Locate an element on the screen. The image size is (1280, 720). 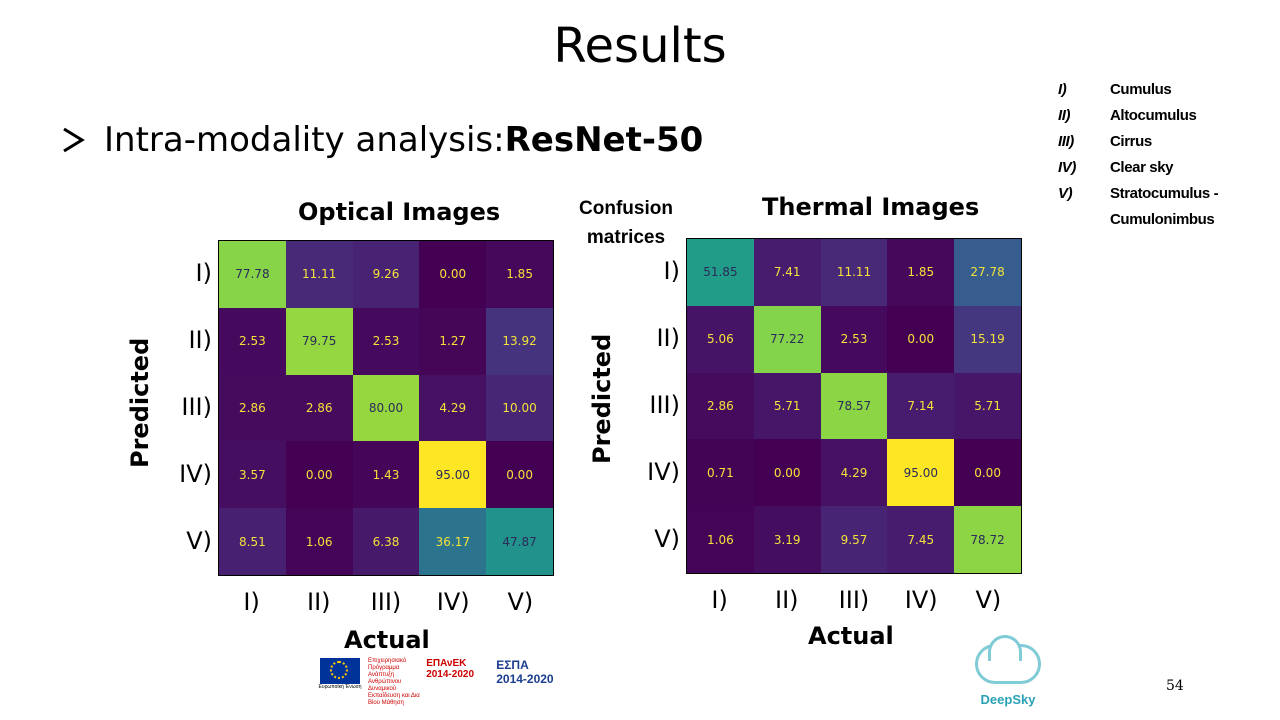
heatmap-cell: 10.00 is located at coordinates (519, 408).